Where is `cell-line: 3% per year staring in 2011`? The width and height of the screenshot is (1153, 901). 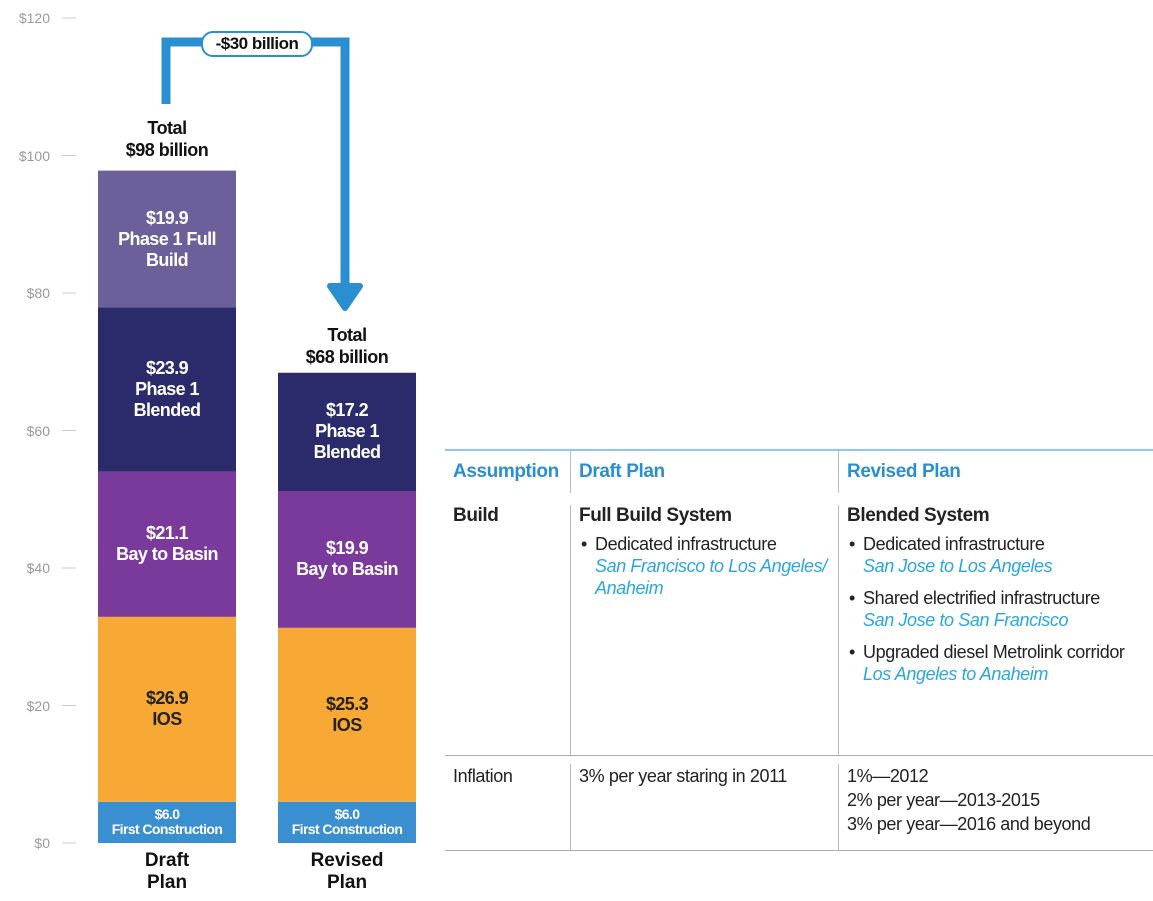 cell-line: 3% per year staring in 2011 is located at coordinates (683, 776).